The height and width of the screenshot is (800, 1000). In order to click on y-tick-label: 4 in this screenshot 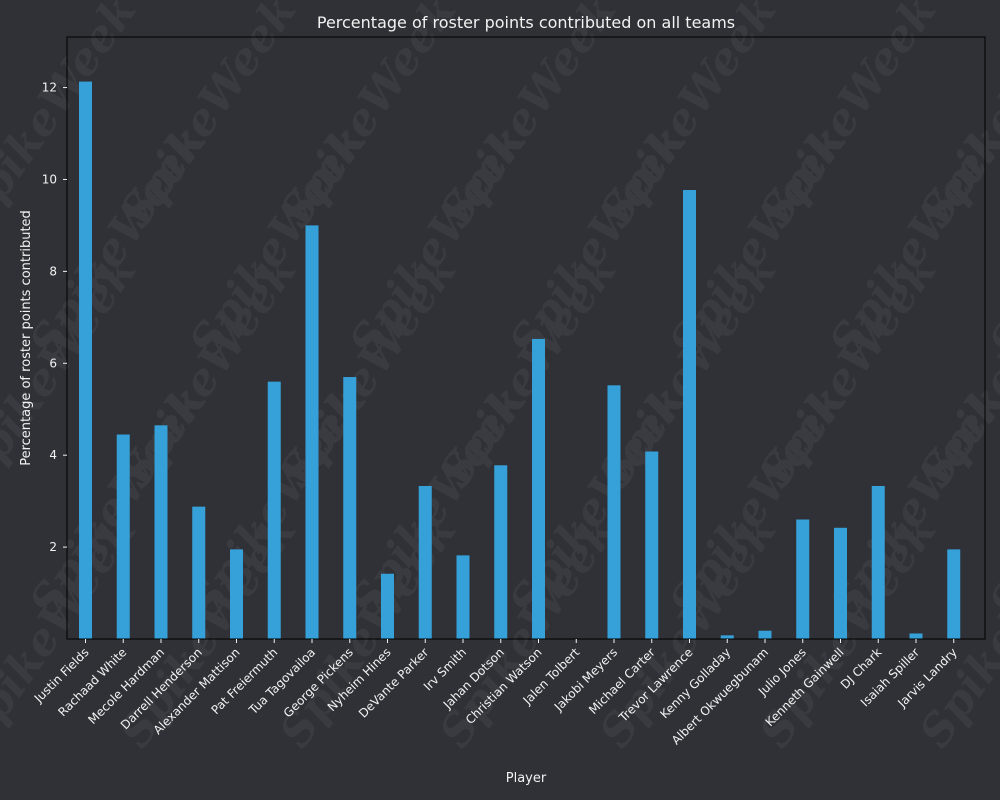, I will do `click(53, 455)`.